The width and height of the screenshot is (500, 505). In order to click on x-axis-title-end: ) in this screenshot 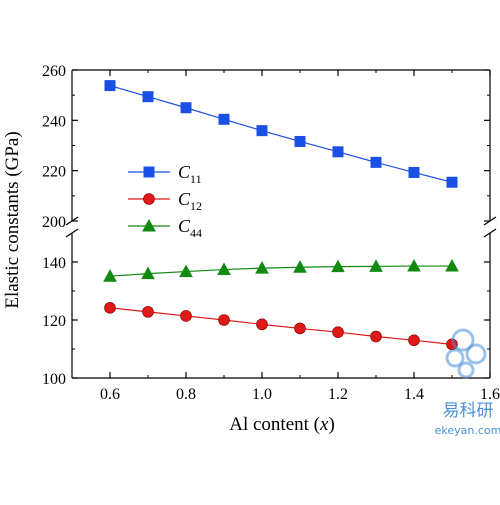, I will do `click(331, 424)`.